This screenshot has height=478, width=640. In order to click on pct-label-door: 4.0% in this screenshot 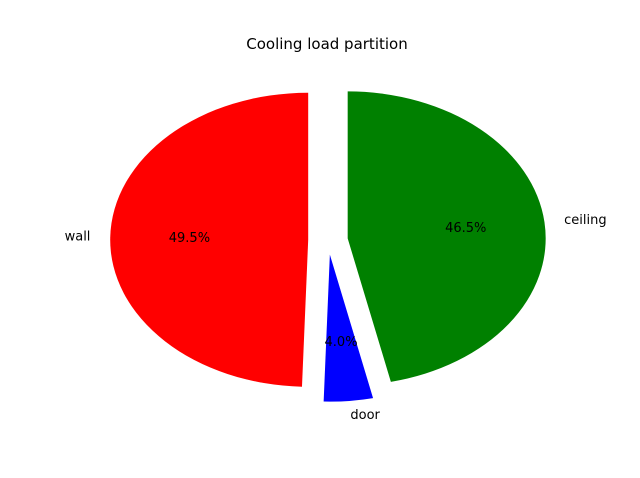, I will do `click(341, 342)`.